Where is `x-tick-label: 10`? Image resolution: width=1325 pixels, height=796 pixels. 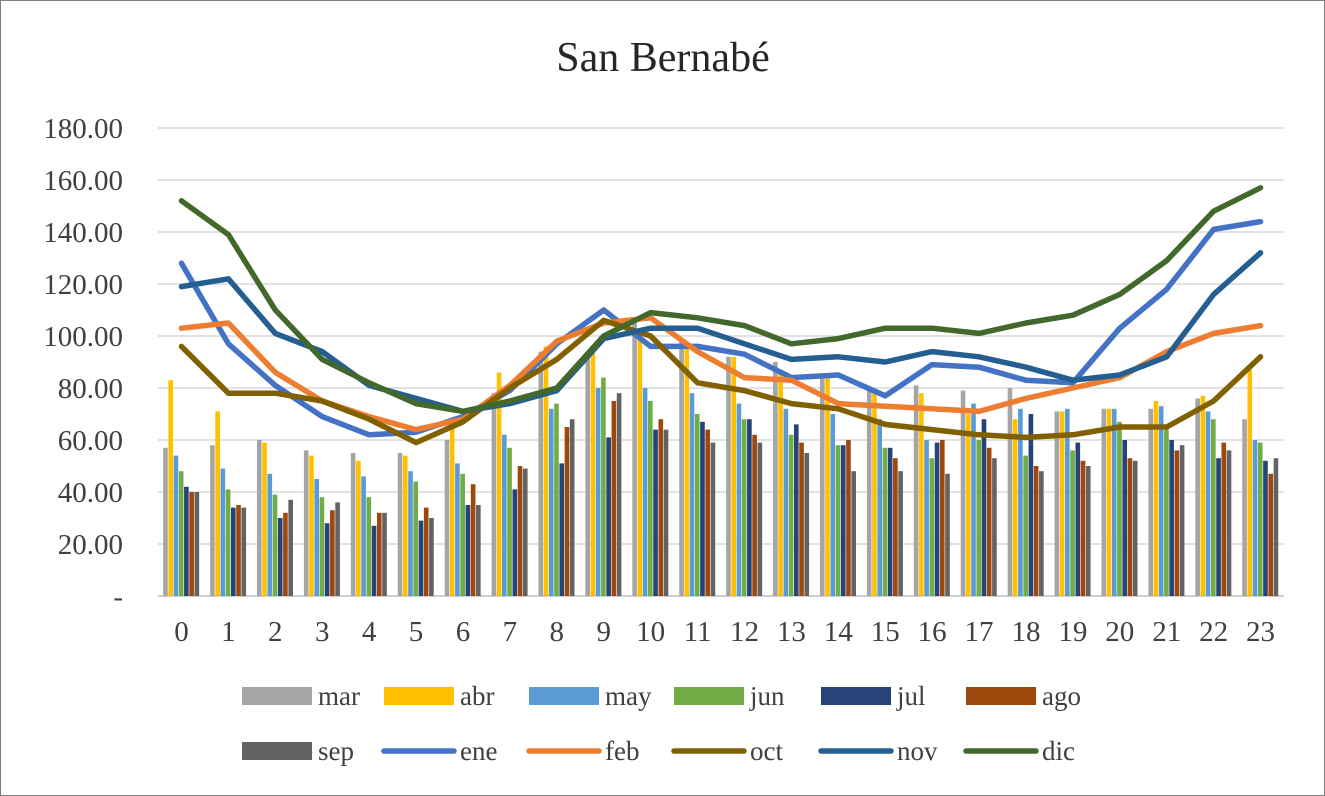
x-tick-label: 10 is located at coordinates (650, 632).